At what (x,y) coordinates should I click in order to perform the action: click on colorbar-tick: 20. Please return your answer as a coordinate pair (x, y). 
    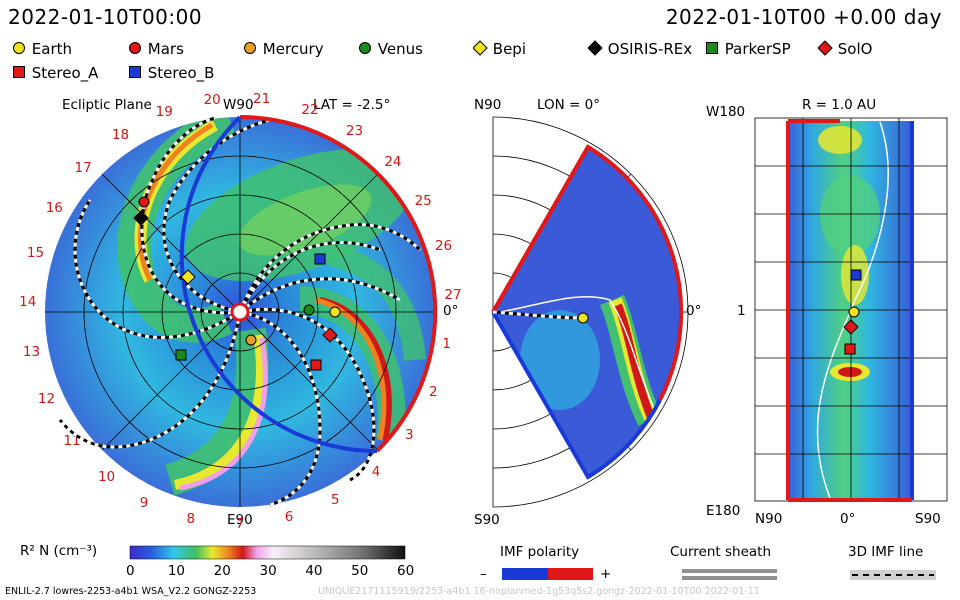
    Looking at the image, I should click on (222, 571).